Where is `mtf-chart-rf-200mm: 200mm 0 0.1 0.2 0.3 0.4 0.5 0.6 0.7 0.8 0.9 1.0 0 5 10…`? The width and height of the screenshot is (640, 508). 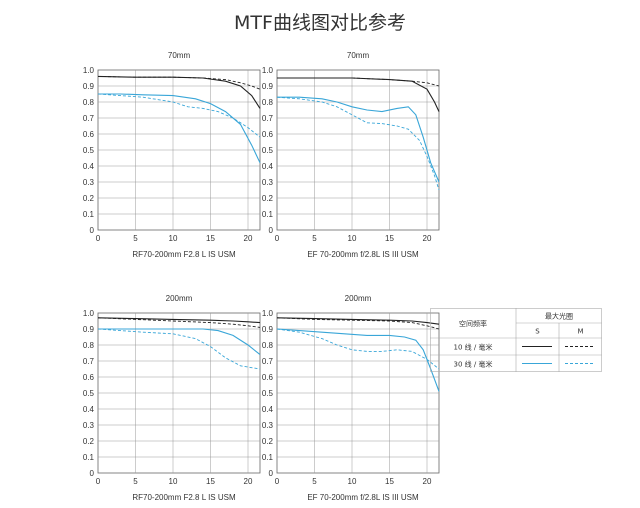 mtf-chart-rf-200mm: 200mm 0 0.1 0.2 0.3 0.4 0.5 0.6 0.7 0.8 0.9 1.0 0 5 10… is located at coordinates (174, 396).